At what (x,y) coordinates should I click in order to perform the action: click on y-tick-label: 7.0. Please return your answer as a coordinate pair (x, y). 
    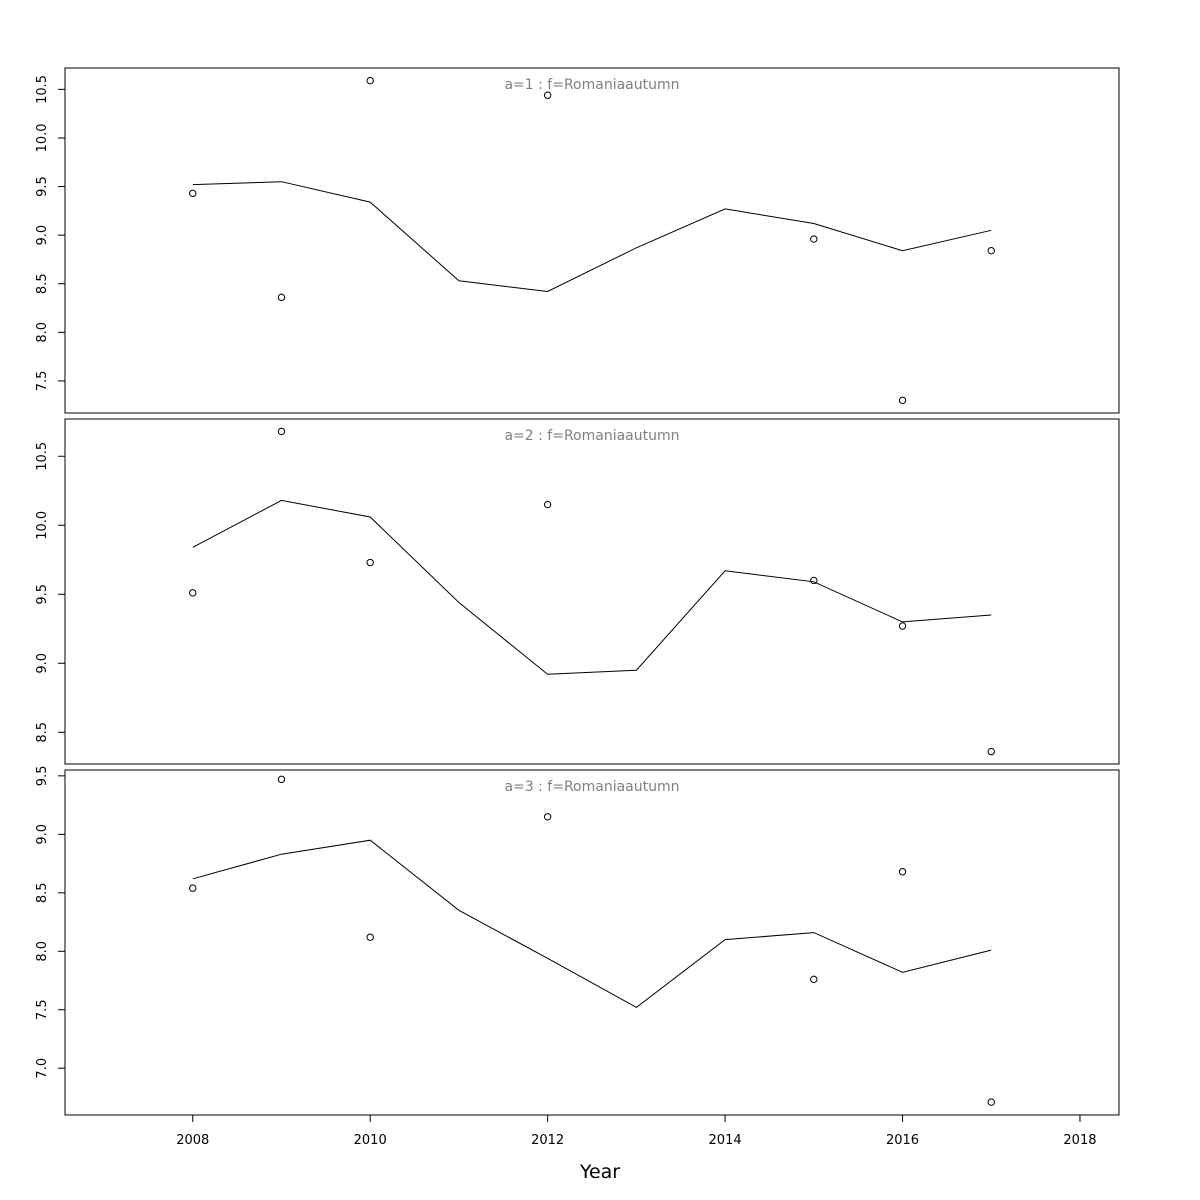
    Looking at the image, I should click on (42, 1068).